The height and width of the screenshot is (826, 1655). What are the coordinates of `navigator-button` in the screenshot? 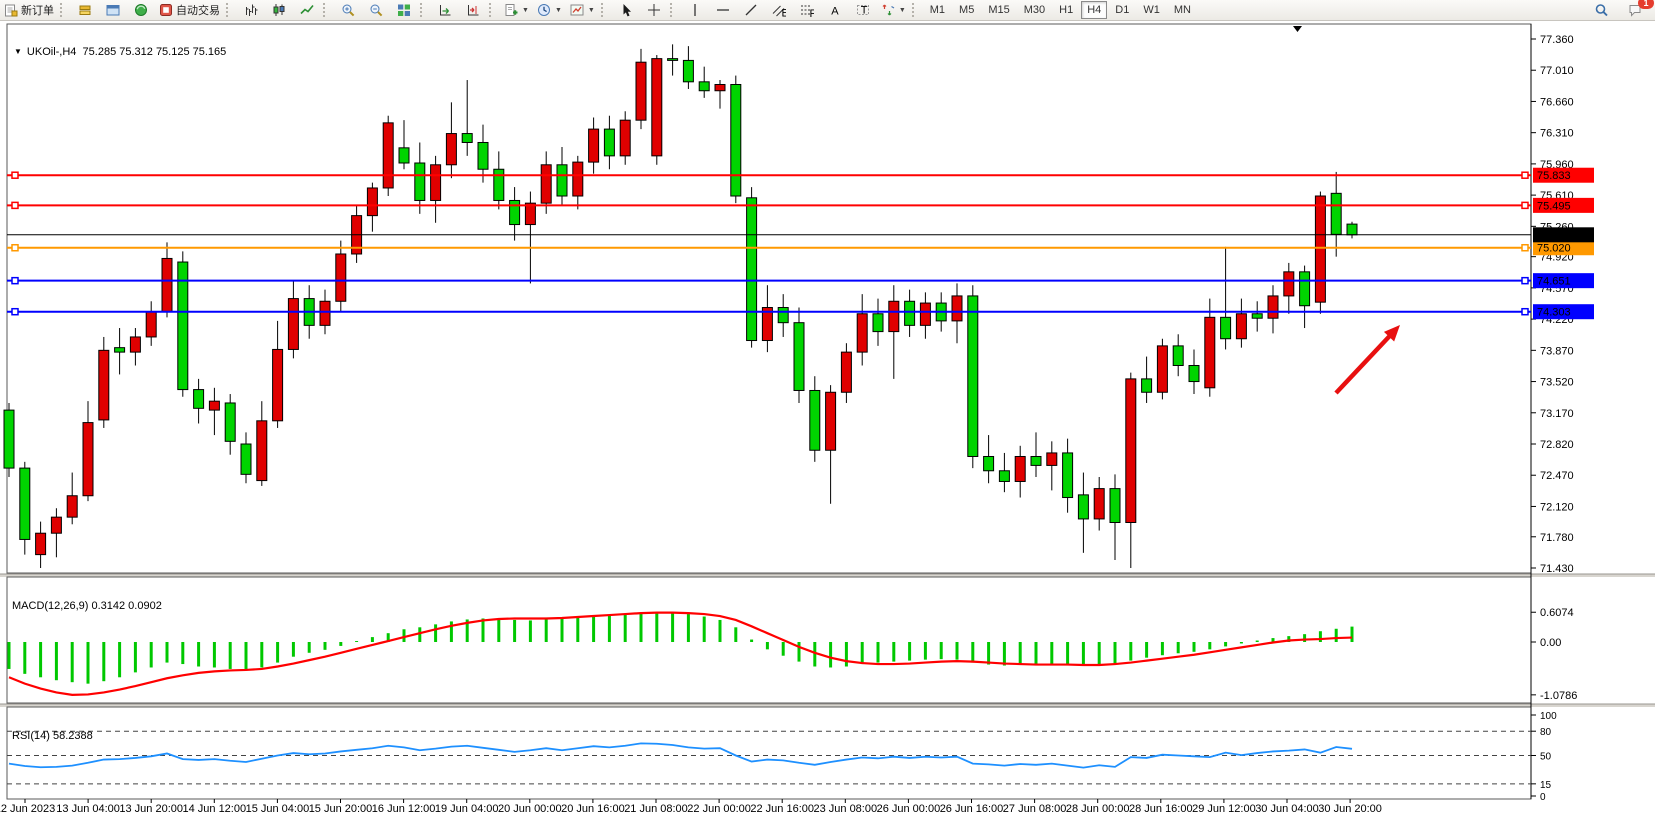 It's located at (141, 10).